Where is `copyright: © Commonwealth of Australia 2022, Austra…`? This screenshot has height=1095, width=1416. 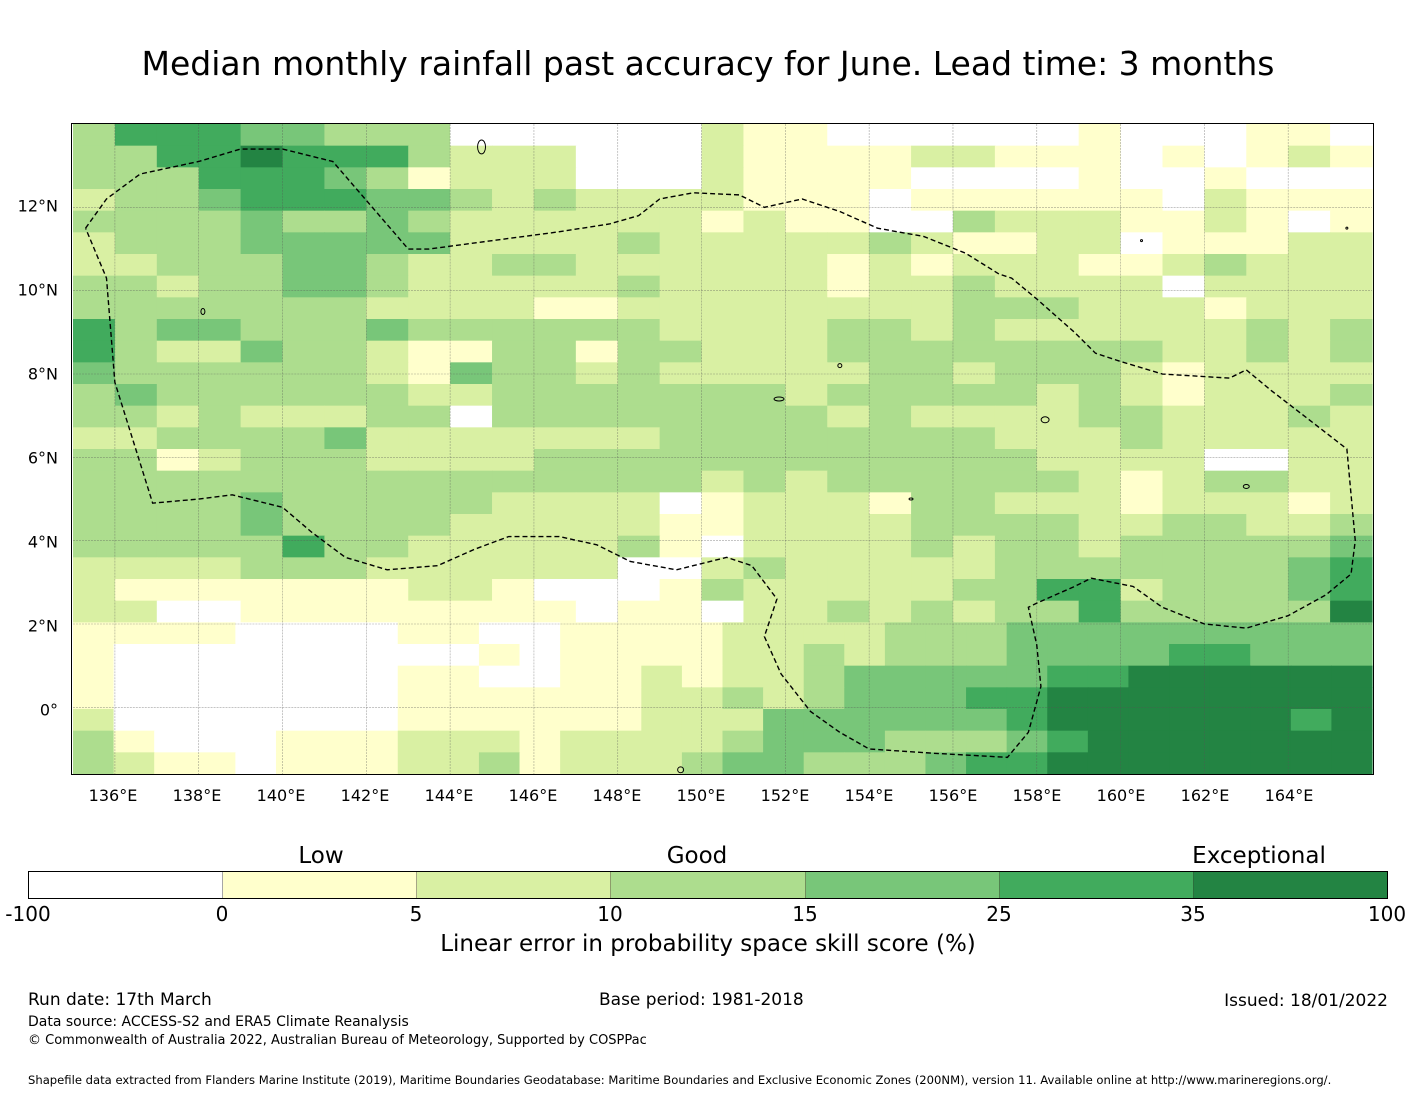 copyright: © Commonwealth of Australia 2022, Austra… is located at coordinates (337, 1040).